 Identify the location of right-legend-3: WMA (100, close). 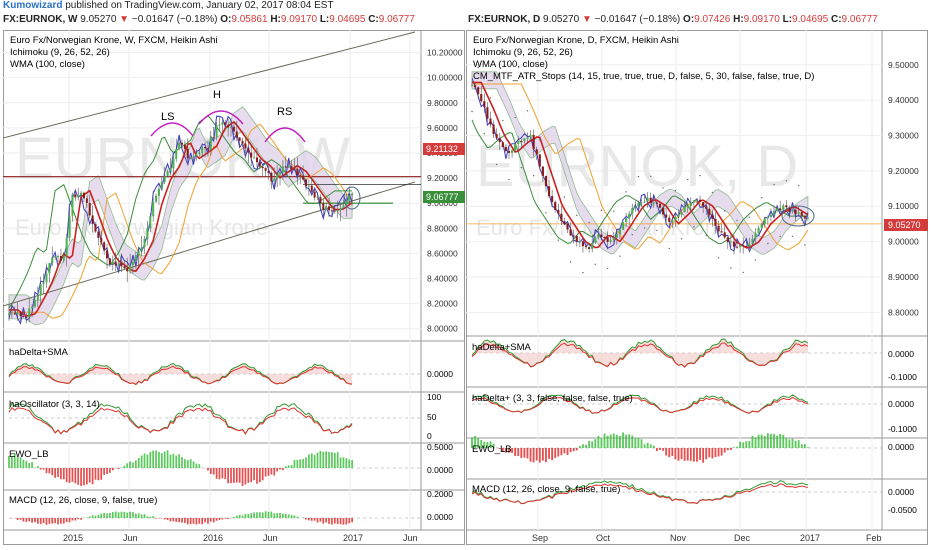
(510, 64).